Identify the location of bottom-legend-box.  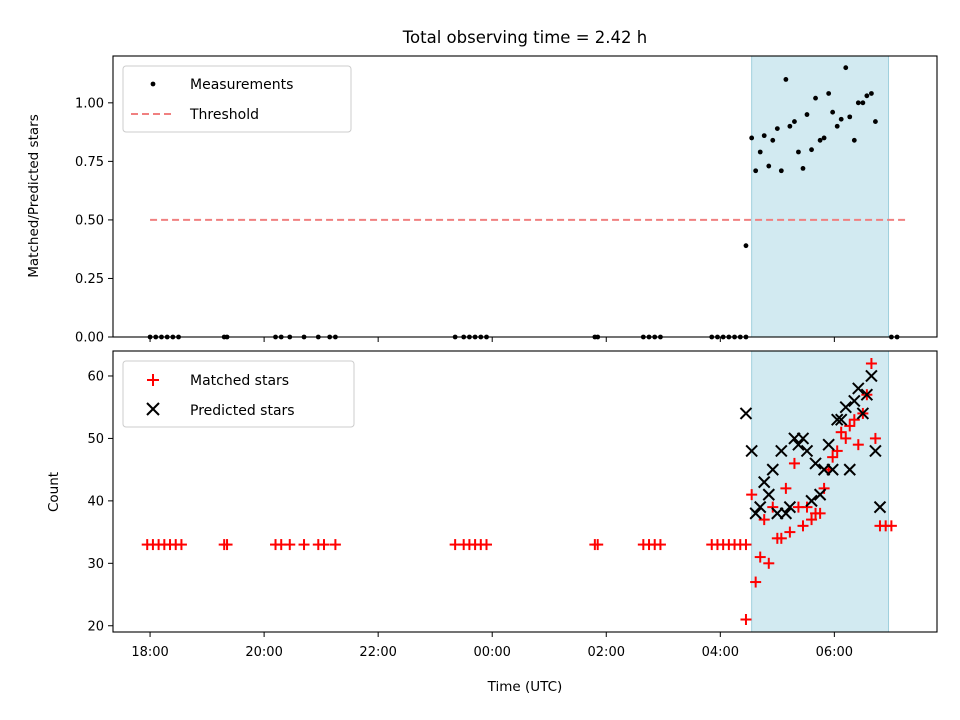
(238, 394).